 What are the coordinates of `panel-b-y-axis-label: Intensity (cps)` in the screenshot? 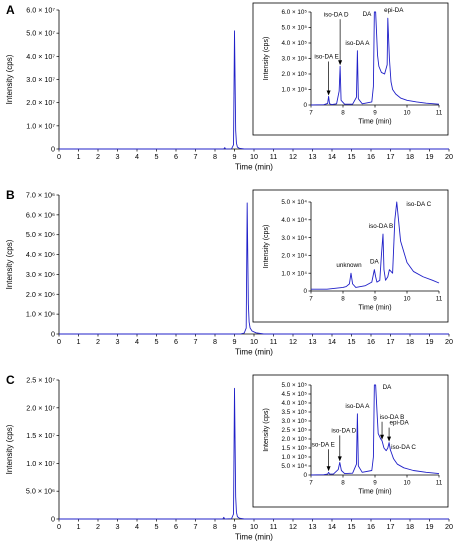 It's located at (9, 264).